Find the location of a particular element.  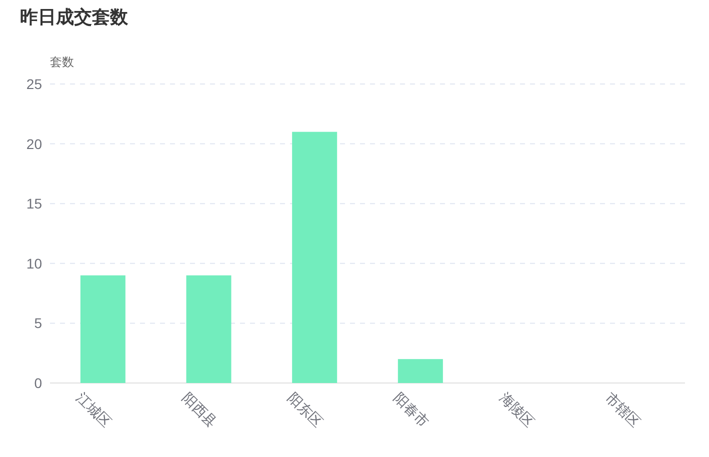

x-tick-label: 江城区 is located at coordinates (93, 409).